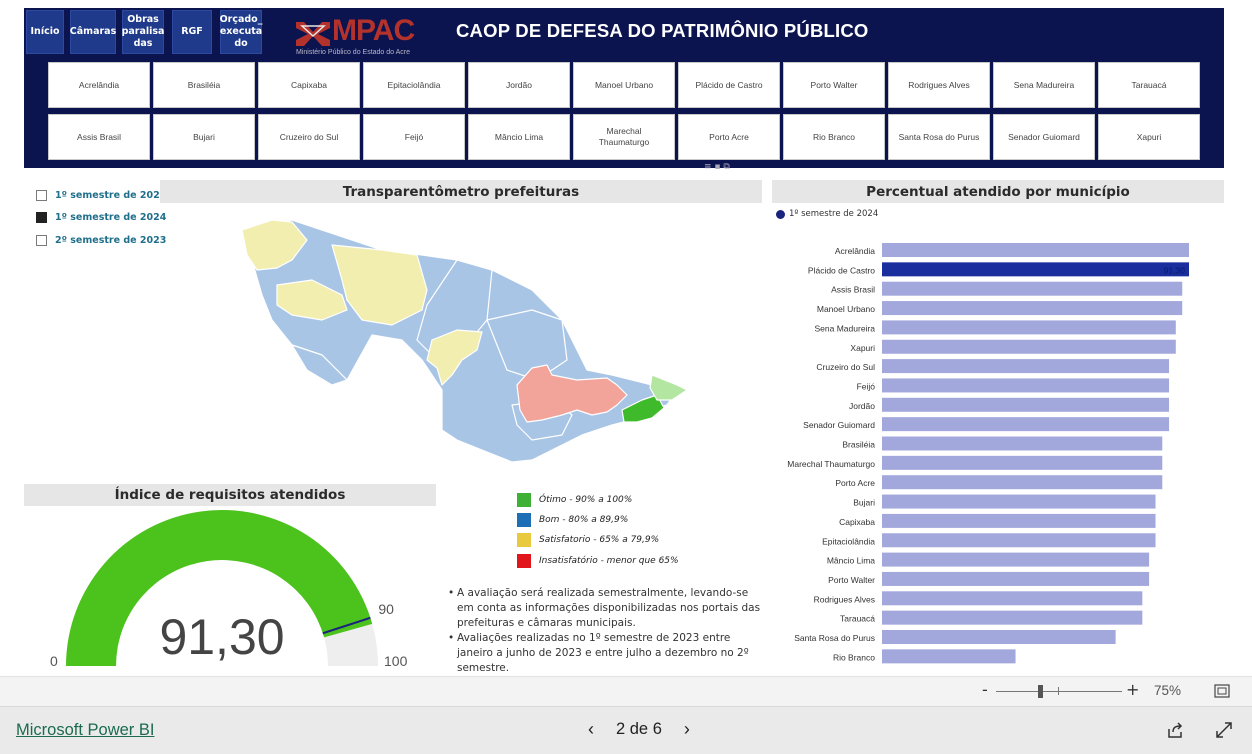 The width and height of the screenshot is (1252, 754). Describe the element at coordinates (574, 500) in the screenshot. I see `legend-otimo: Ótimo - 90% a 100%` at that location.